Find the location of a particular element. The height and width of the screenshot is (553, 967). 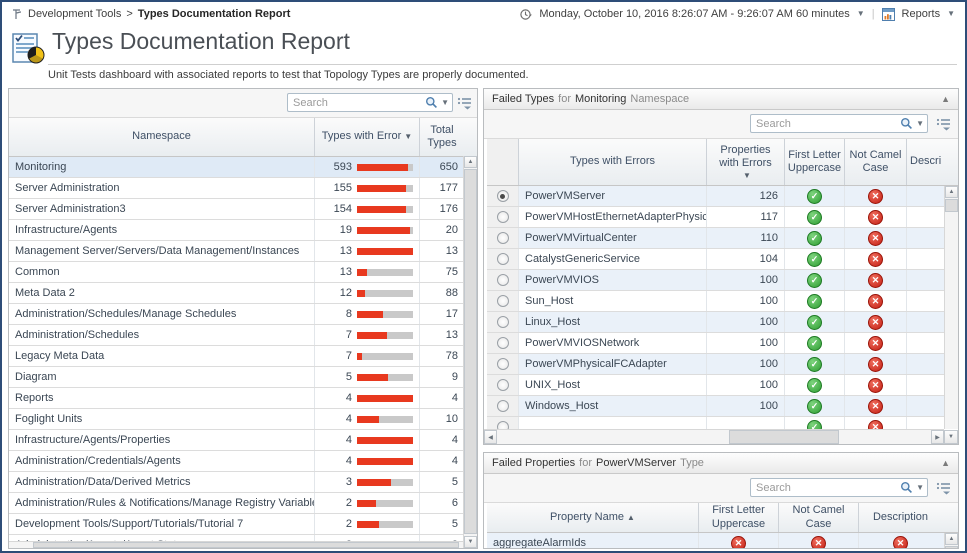

failed-types-search-input is located at coordinates (826, 123).